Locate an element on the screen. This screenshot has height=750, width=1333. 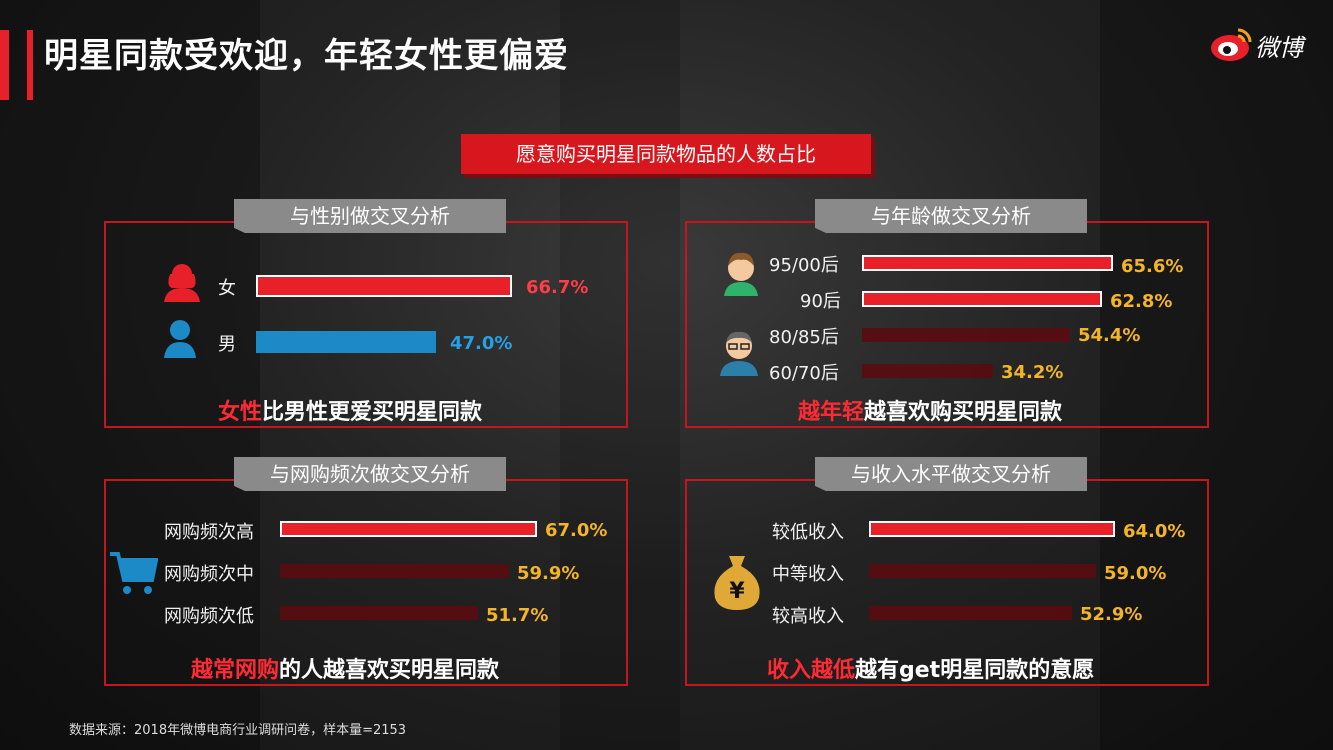
category-label: 网购频次中 is located at coordinates (209, 574).